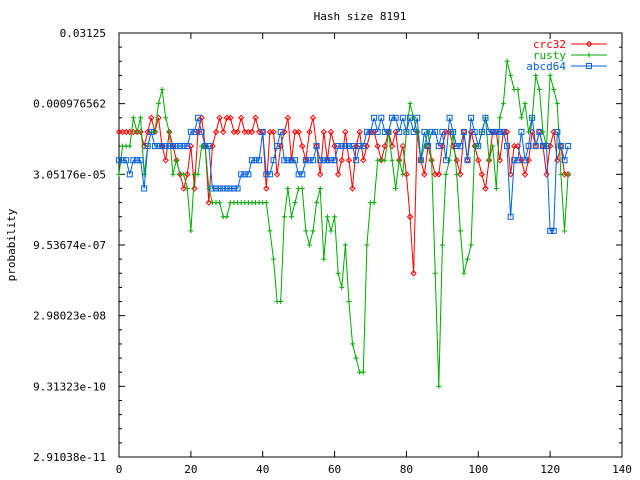  What do you see at coordinates (69, 316) in the screenshot?
I see `y-tick-label: 2.98023e-08` at bounding box center [69, 316].